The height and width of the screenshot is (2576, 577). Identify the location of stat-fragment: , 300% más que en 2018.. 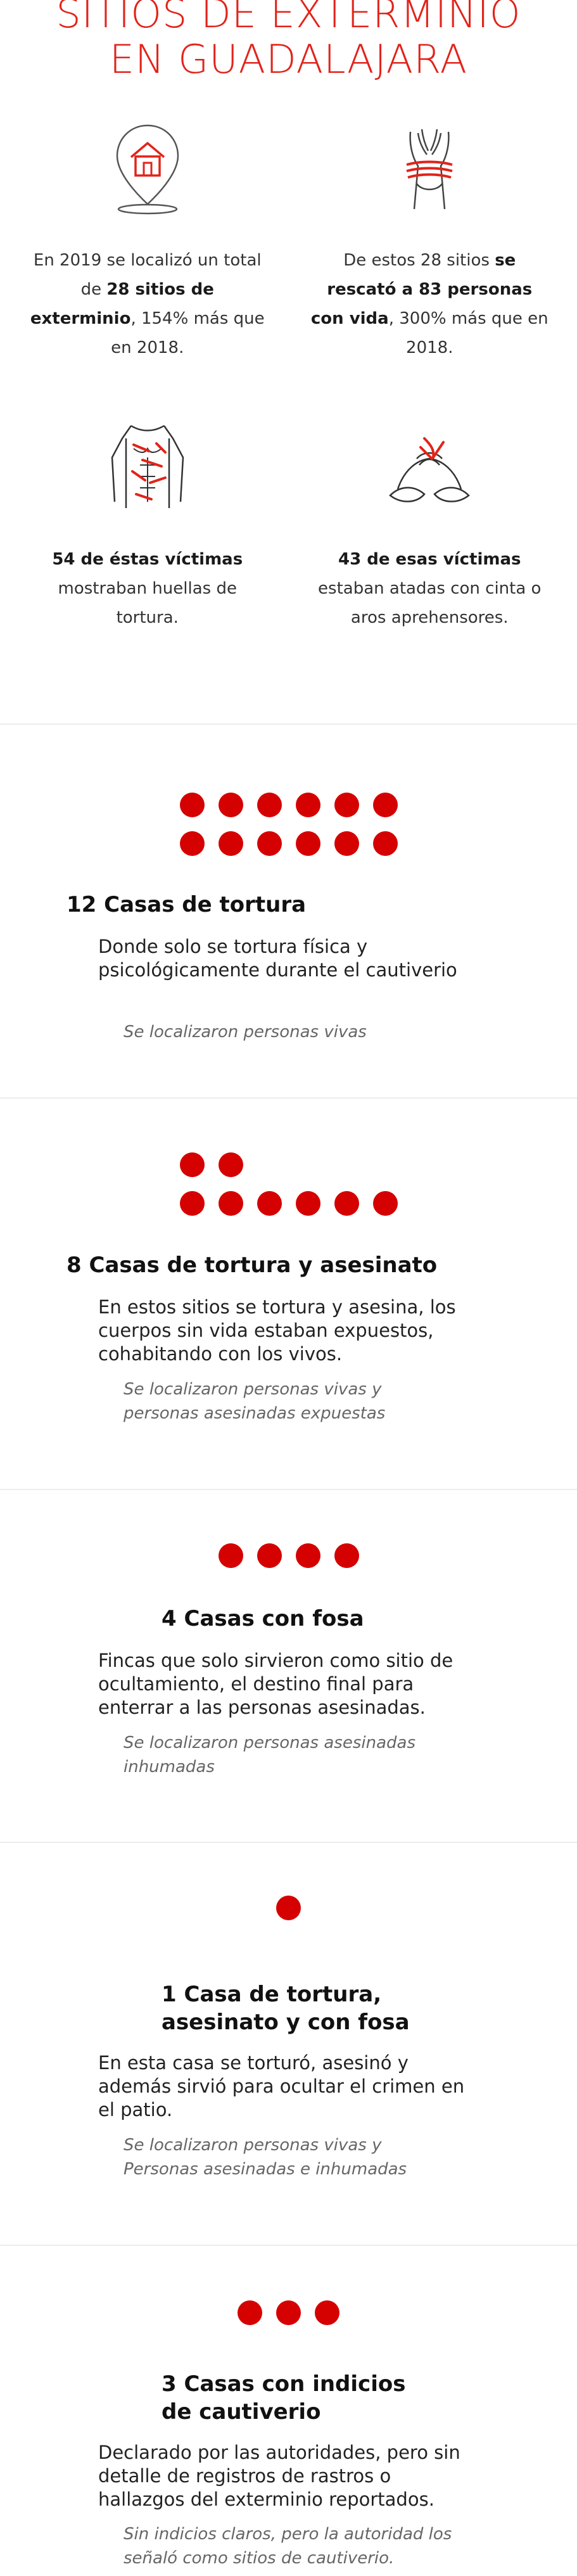
(468, 333).